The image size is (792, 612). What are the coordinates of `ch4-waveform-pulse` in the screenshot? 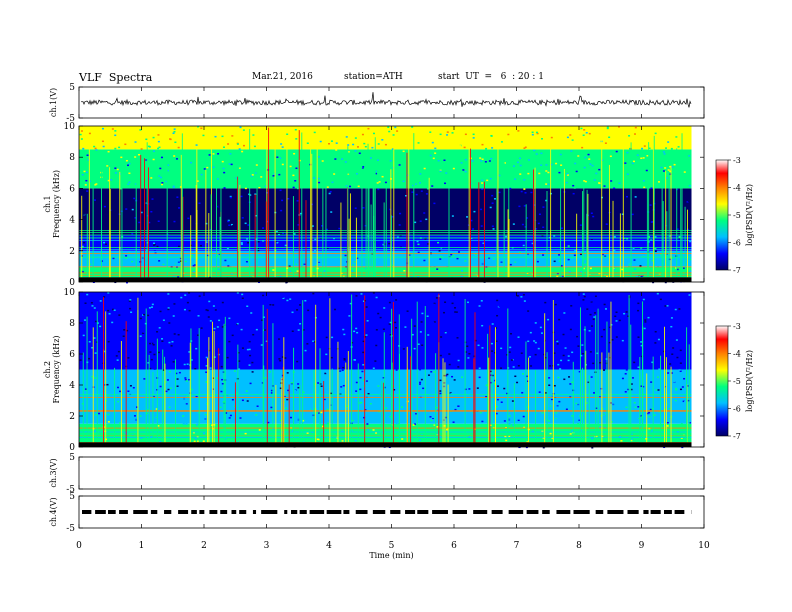 It's located at (286, 512).